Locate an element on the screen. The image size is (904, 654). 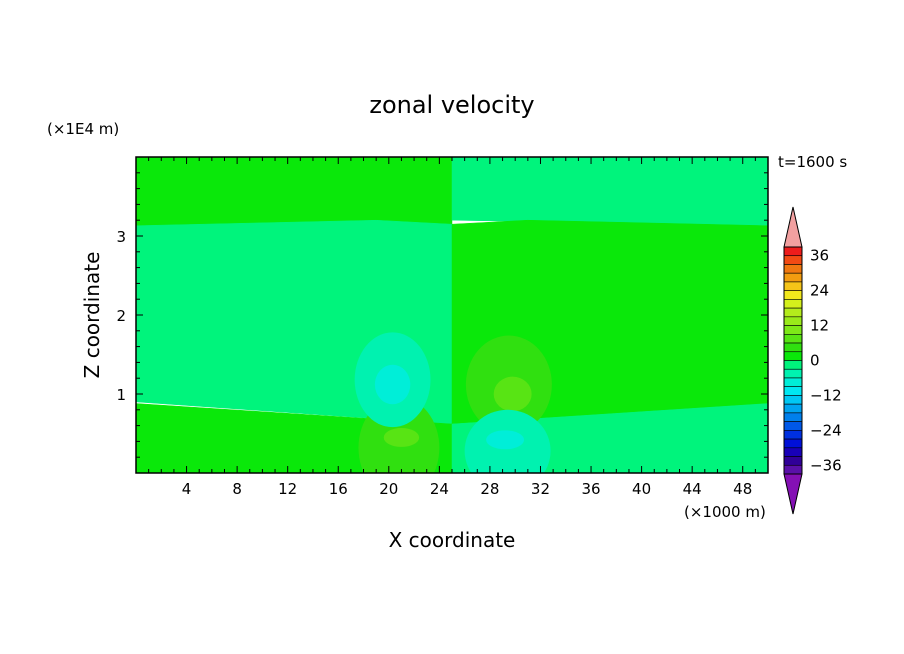
colorbar-label: 36 is located at coordinates (819, 256).